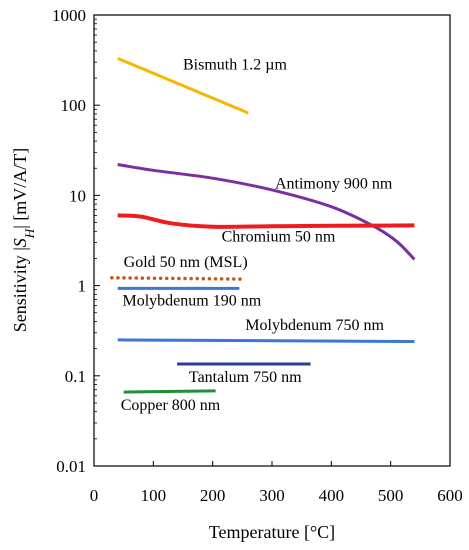 This screenshot has width=469, height=550. Describe the element at coordinates (191, 301) in the screenshot. I see `series-annotation: Molybdenum 190 nm` at that location.